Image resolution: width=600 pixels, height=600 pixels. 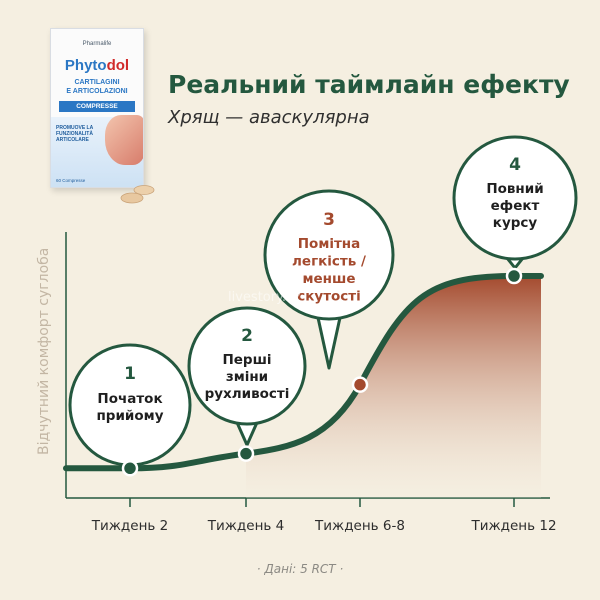 I want to click on milestone-callout-3: 3 Помітна легкість /менше скутості, so click(x=329, y=279).